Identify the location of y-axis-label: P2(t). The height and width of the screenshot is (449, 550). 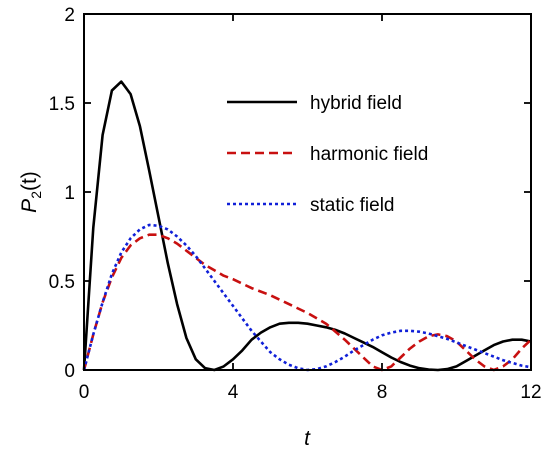
(31, 192).